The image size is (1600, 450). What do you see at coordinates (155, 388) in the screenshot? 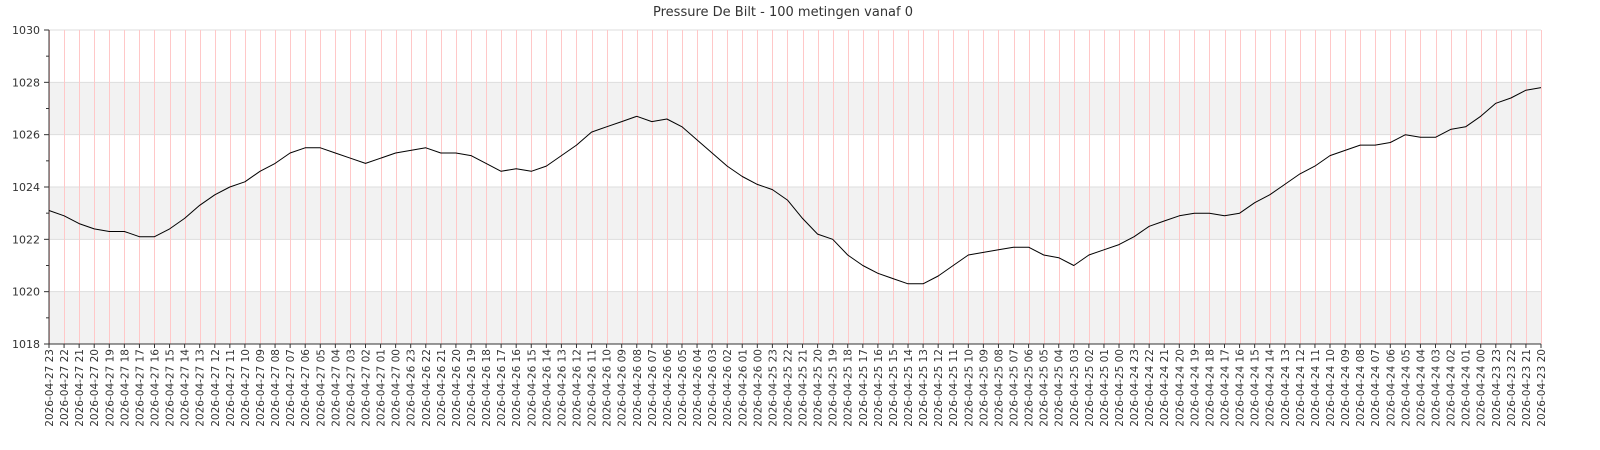
I see `x-tick-label: 2026-04-27 16` at bounding box center [155, 388].